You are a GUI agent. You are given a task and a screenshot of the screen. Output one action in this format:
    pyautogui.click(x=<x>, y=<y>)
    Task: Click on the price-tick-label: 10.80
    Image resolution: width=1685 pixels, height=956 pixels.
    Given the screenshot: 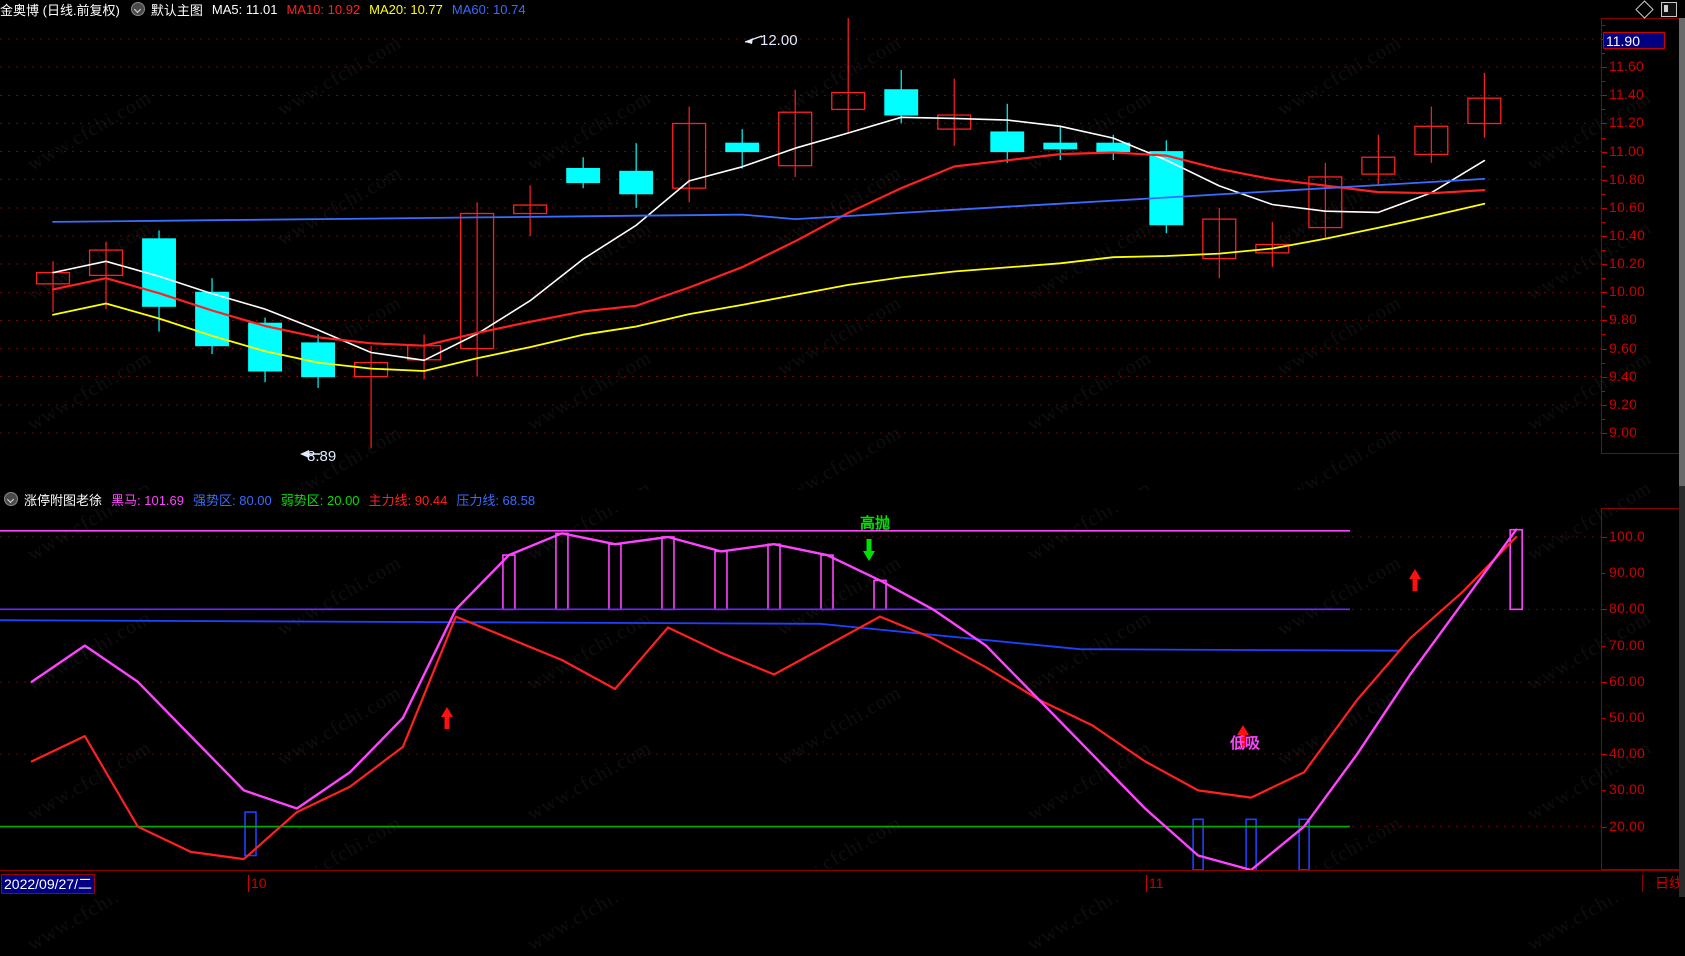 What is the action you would take?
    pyautogui.click(x=1627, y=178)
    